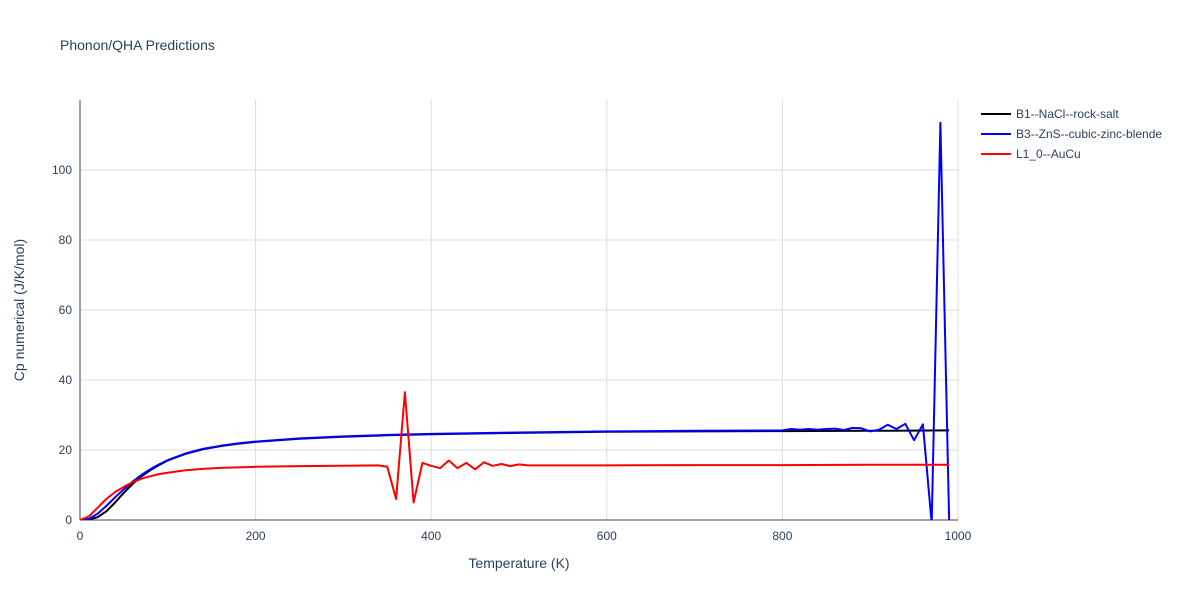  What do you see at coordinates (19, 310) in the screenshot?
I see `y-axis-title: Cp numerical (J/K/mol)` at bounding box center [19, 310].